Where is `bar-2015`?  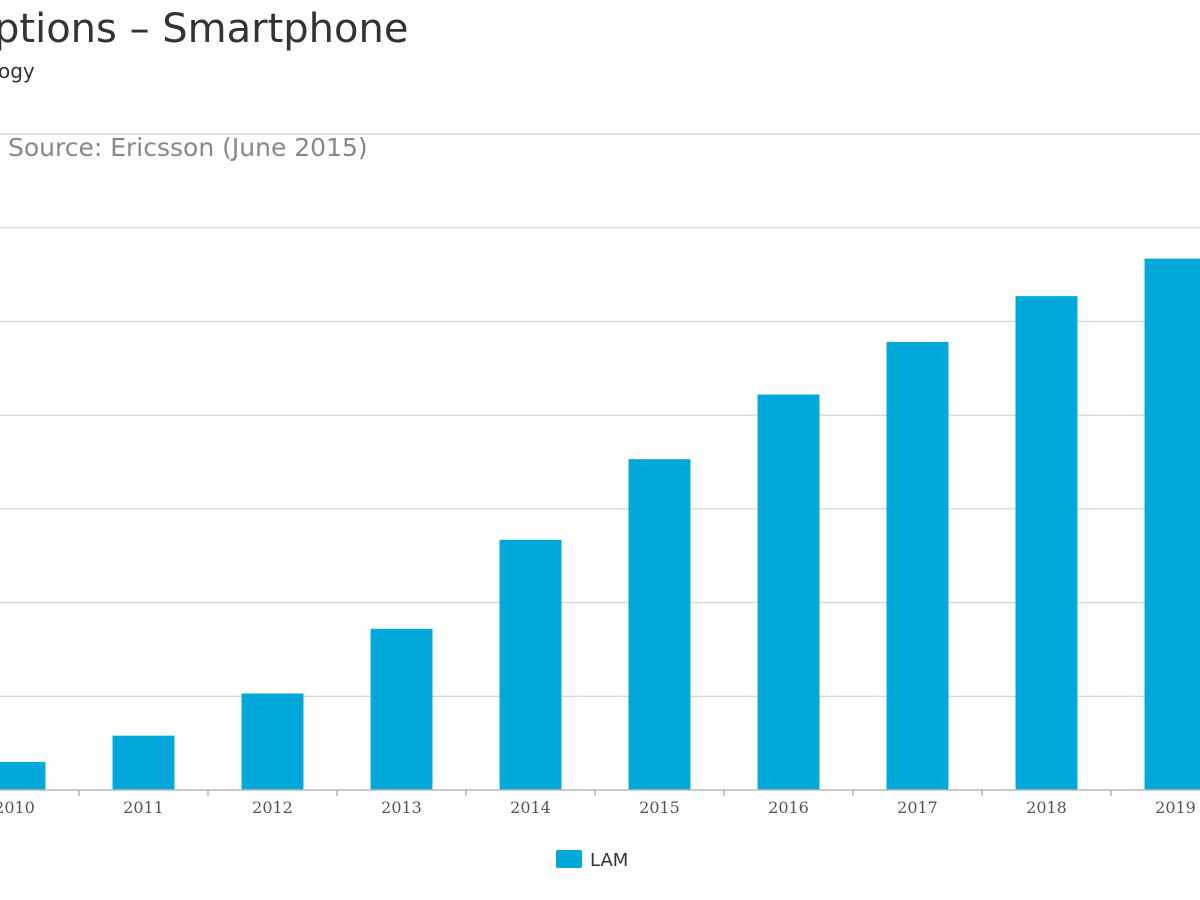 bar-2015 is located at coordinates (659, 624).